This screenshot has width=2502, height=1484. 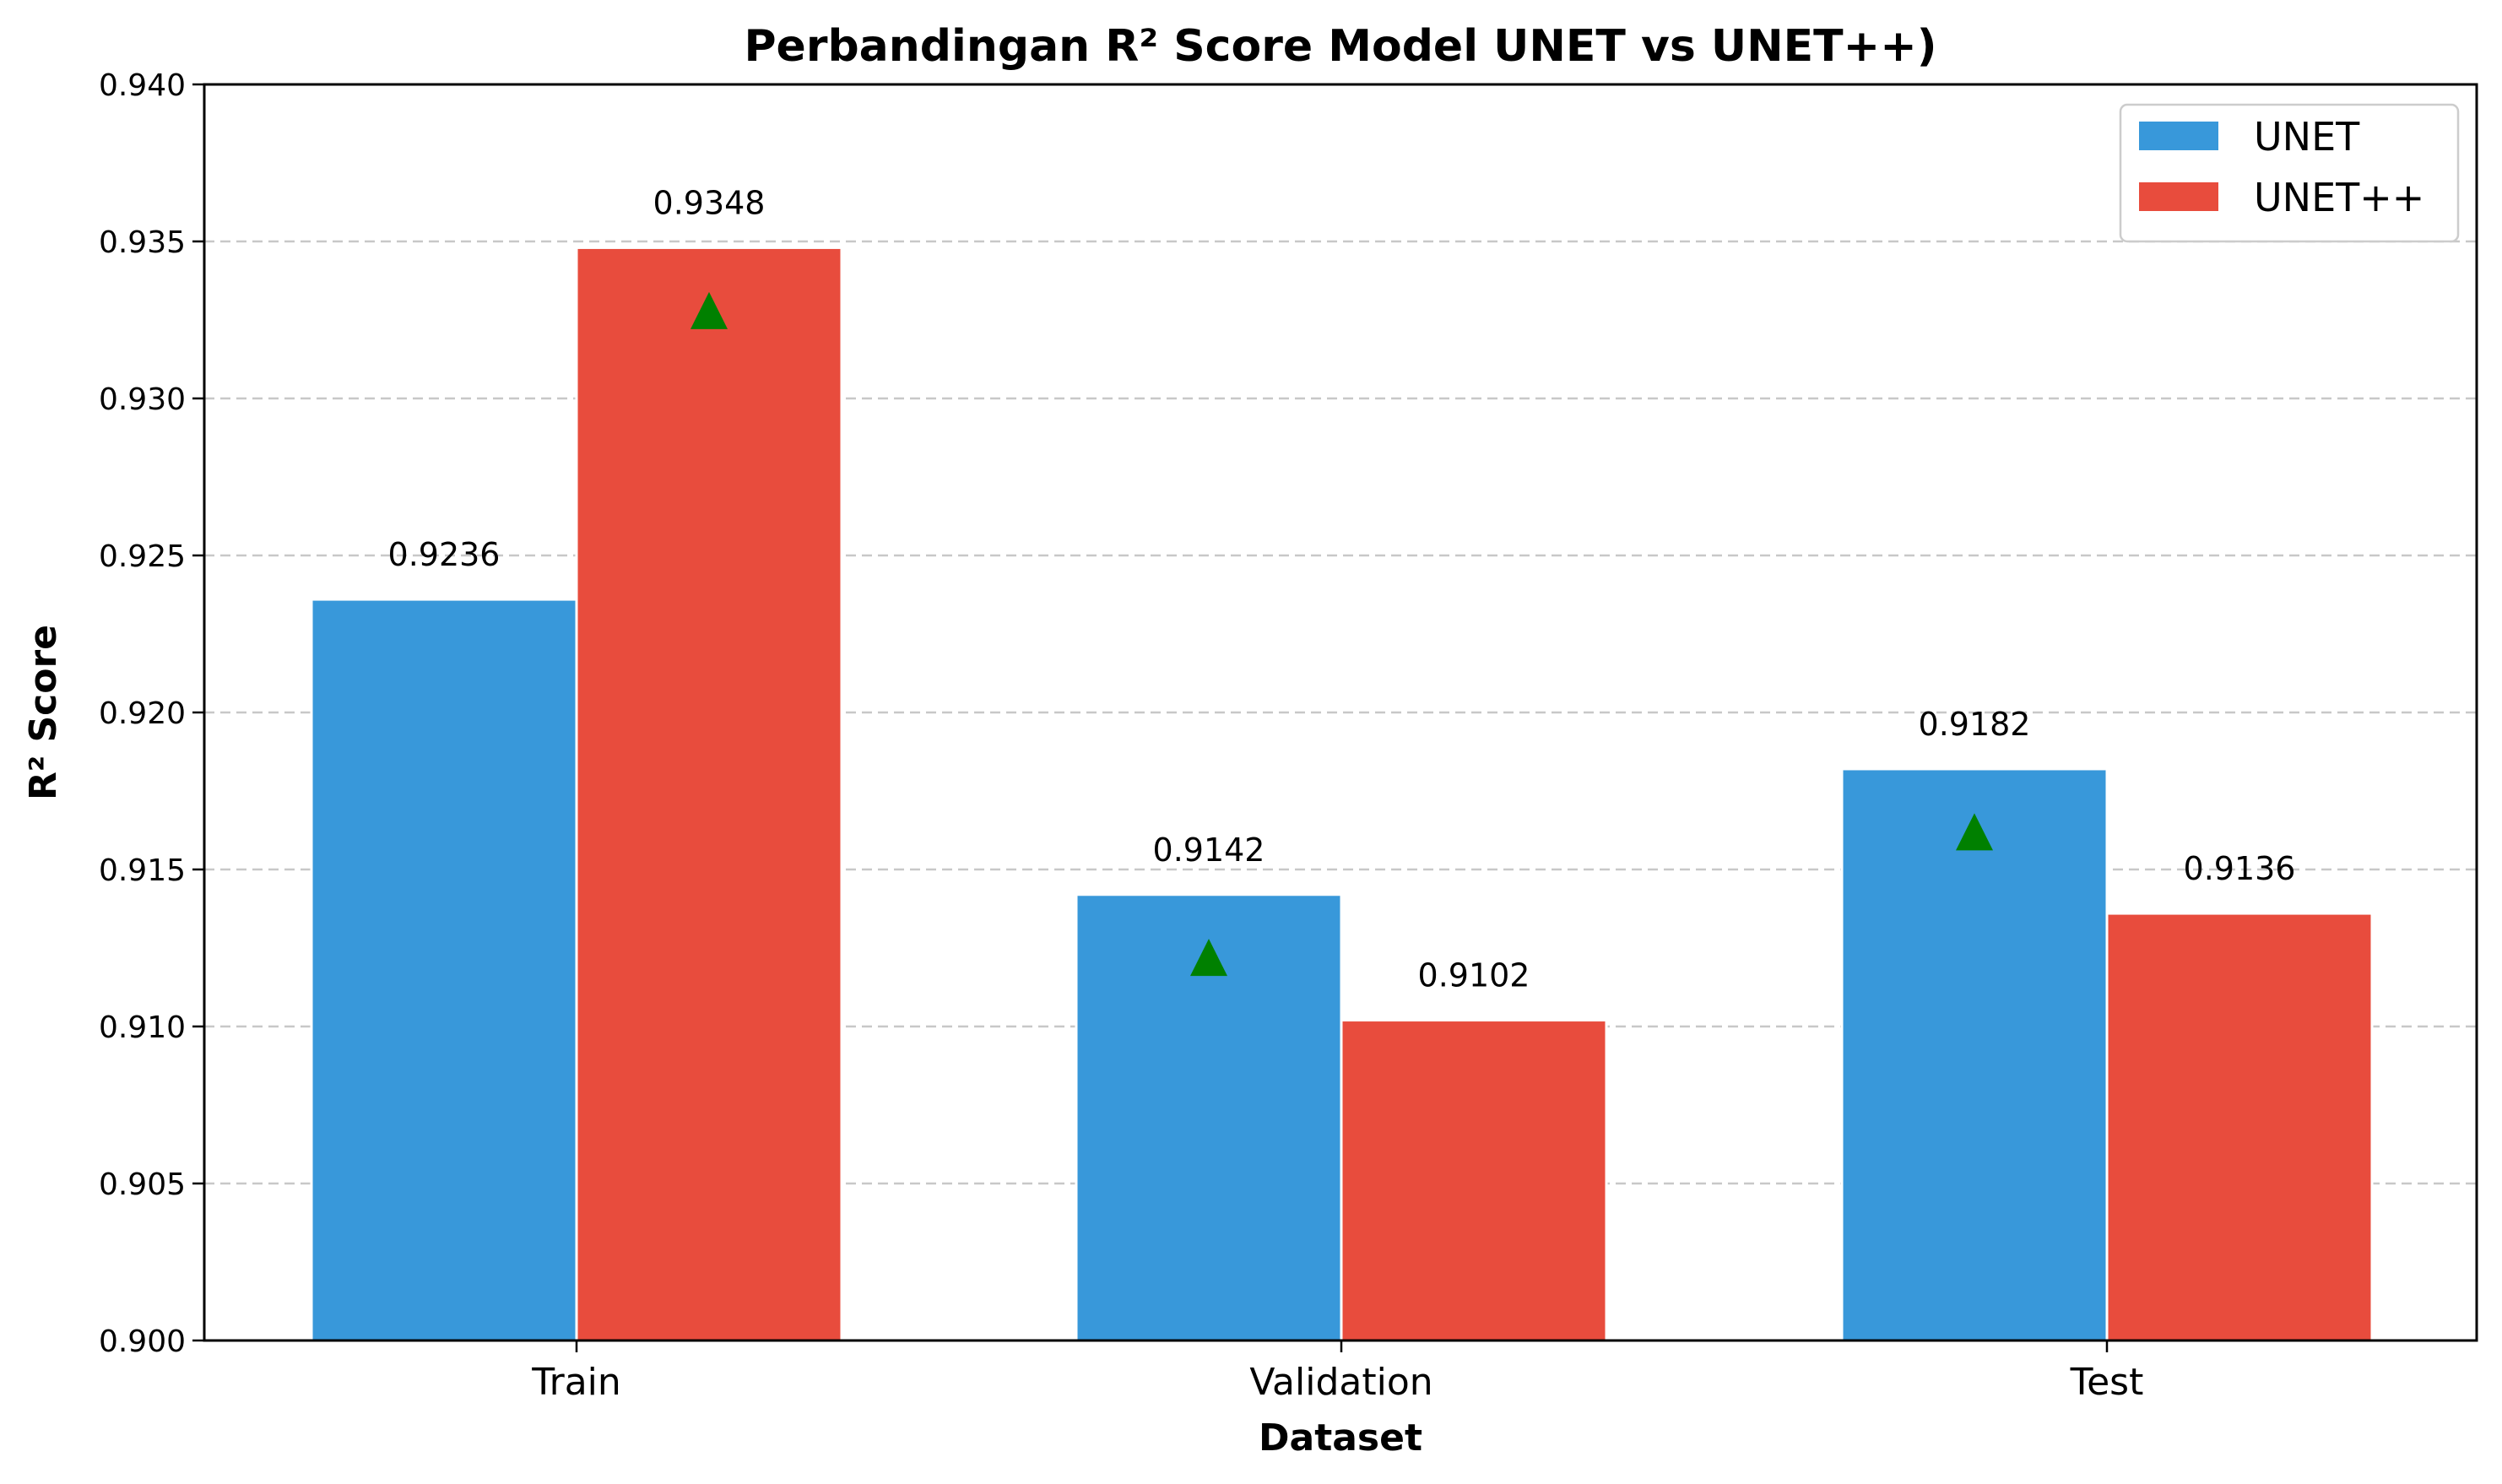 I want to click on data-label: 0.9142, so click(x=1209, y=850).